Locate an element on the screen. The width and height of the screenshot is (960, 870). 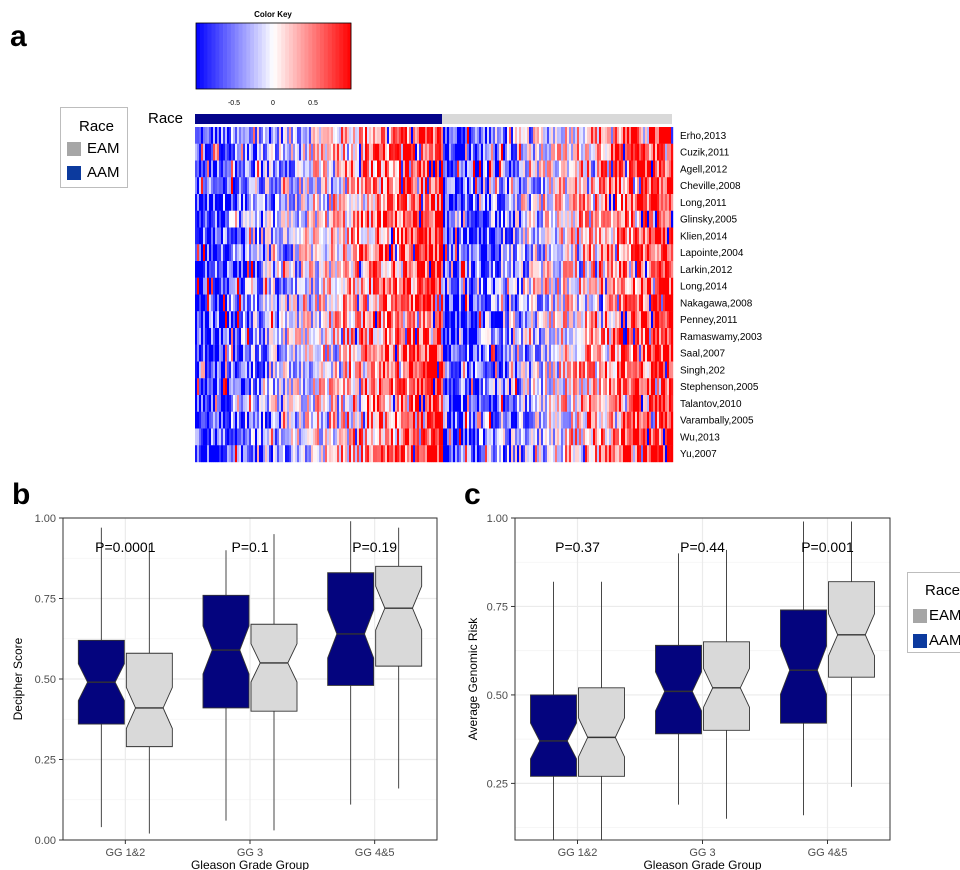
race-legend-c: Race EAM AAM is located at coordinates (933, 612).